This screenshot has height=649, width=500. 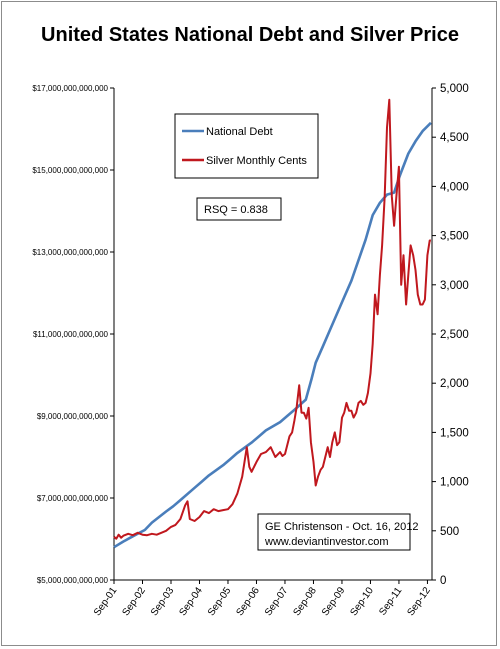 What do you see at coordinates (277, 601) in the screenshot?
I see `x-tick-label: Sep-07` at bounding box center [277, 601].